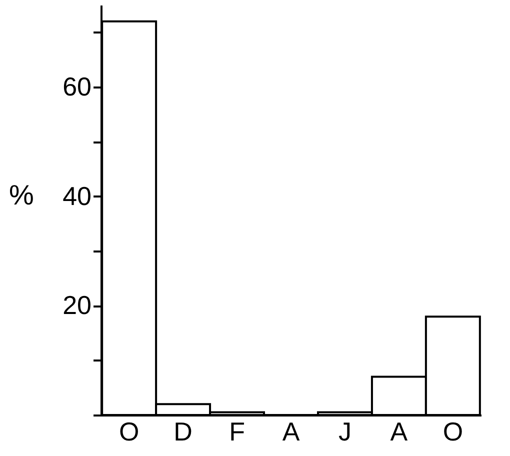 The width and height of the screenshot is (510, 456). What do you see at coordinates (21, 195) in the screenshot?
I see `y-axis-title: %` at bounding box center [21, 195].